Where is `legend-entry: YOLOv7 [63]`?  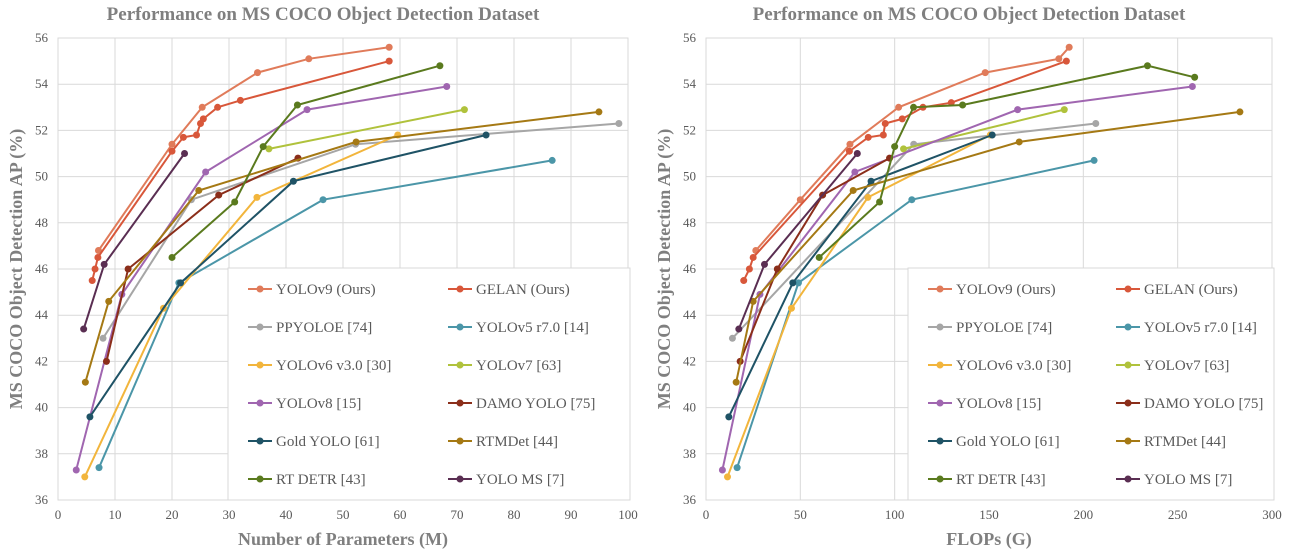 legend-entry: YOLOv7 [63] is located at coordinates (1186, 366).